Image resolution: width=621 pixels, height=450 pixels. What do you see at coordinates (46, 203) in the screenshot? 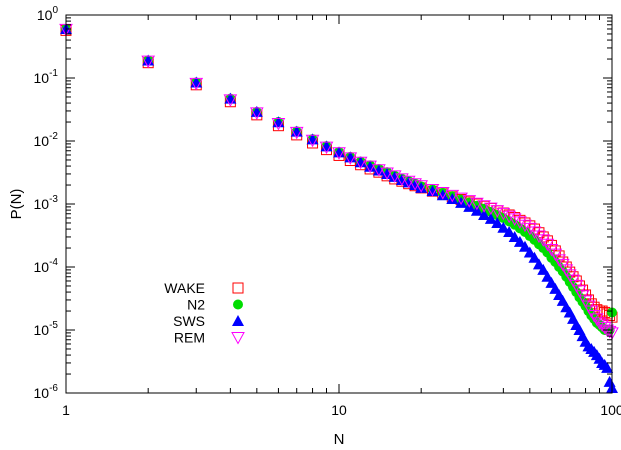
I see `y-tick-label: 10⁻³` at bounding box center [46, 203].